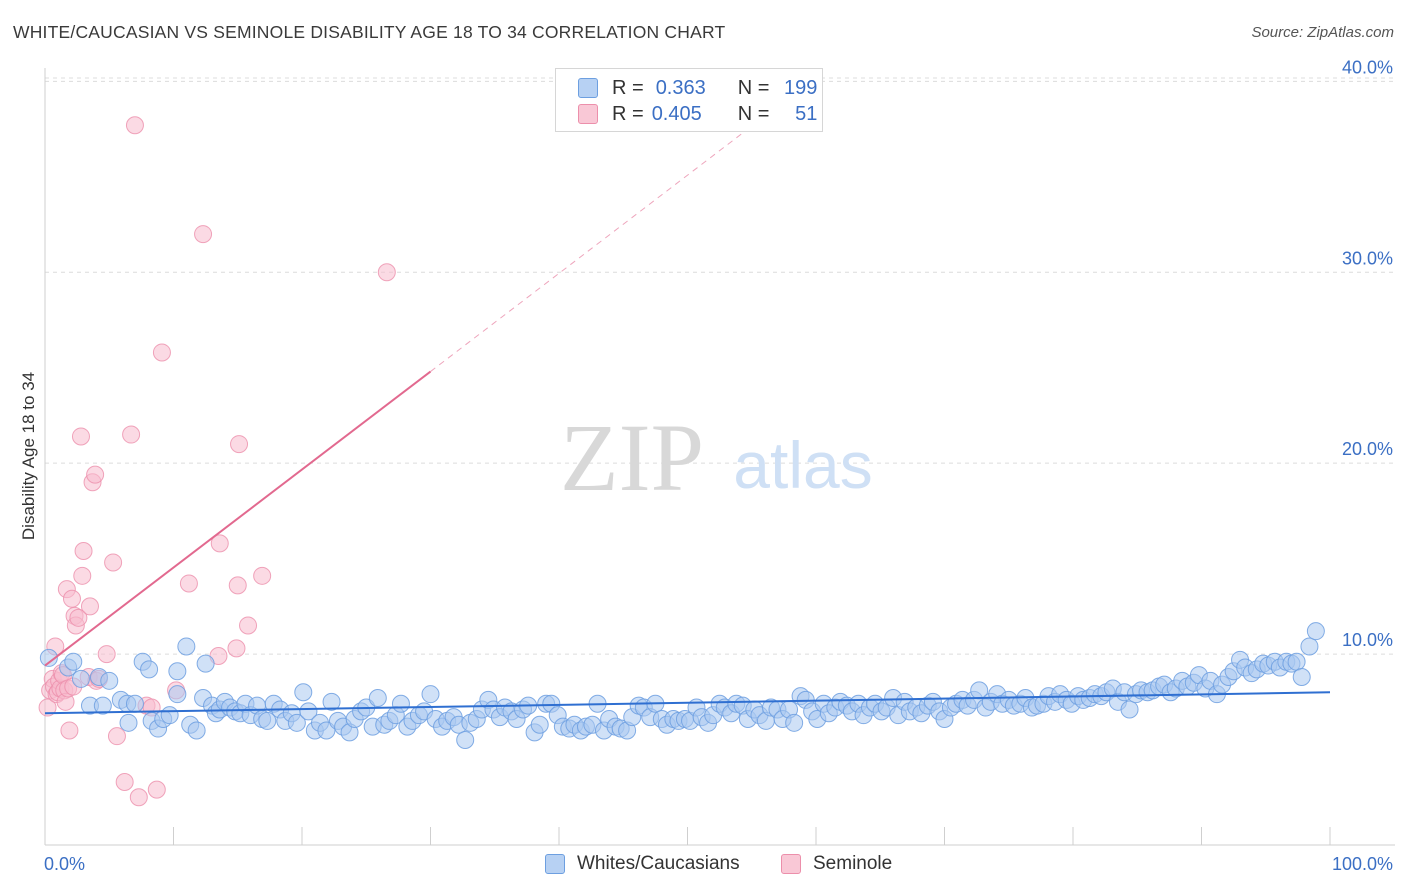 This screenshot has height=892, width=1406. I want to click on x-tick-label: 100.0%, so click(1362, 864).